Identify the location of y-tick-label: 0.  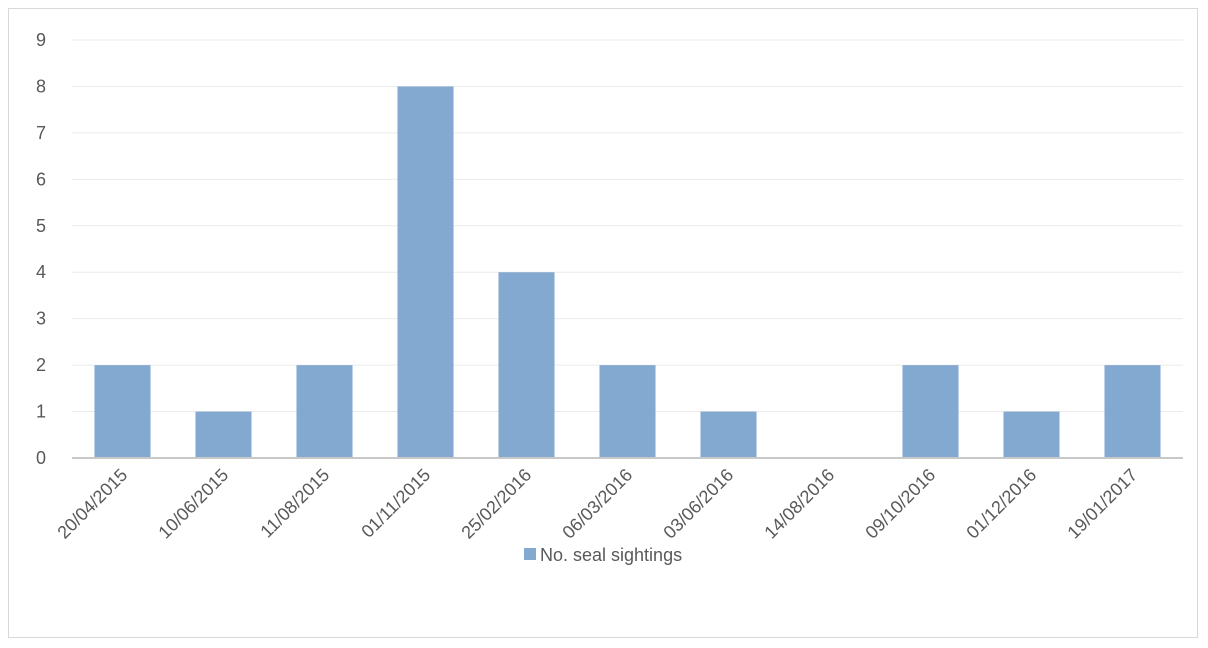
(41, 458).